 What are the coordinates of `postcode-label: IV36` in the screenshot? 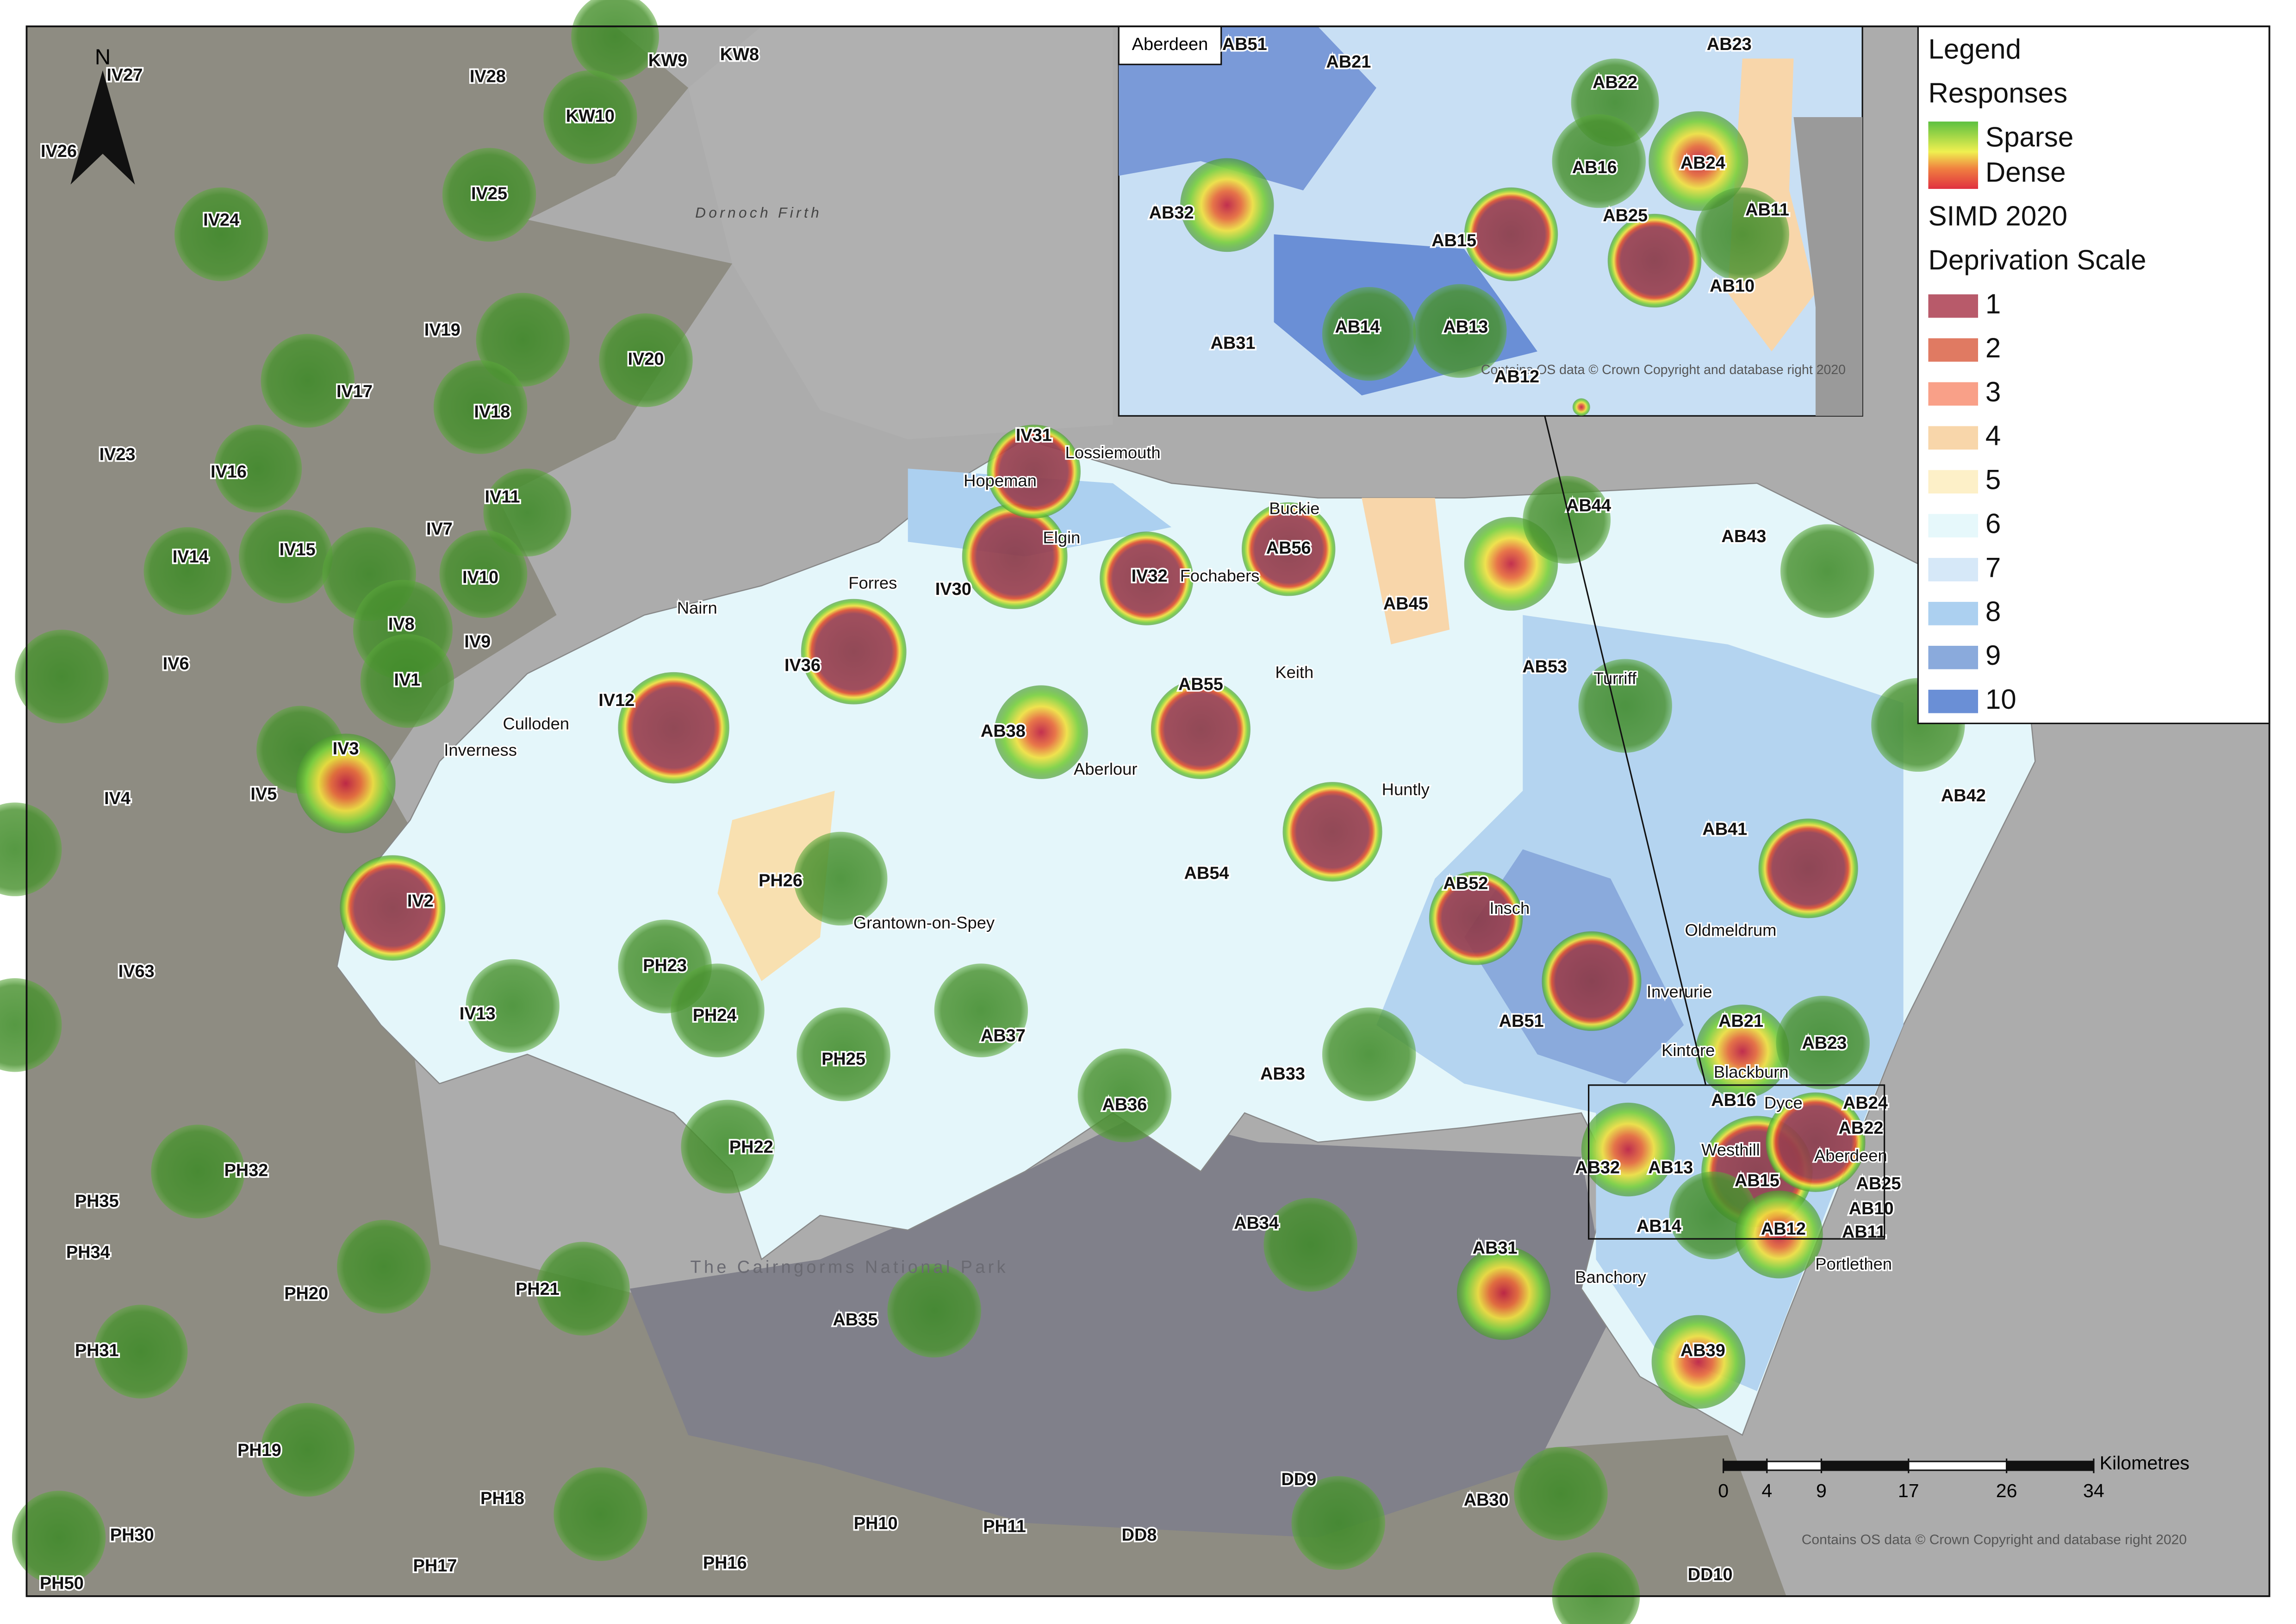 It's located at (802, 665).